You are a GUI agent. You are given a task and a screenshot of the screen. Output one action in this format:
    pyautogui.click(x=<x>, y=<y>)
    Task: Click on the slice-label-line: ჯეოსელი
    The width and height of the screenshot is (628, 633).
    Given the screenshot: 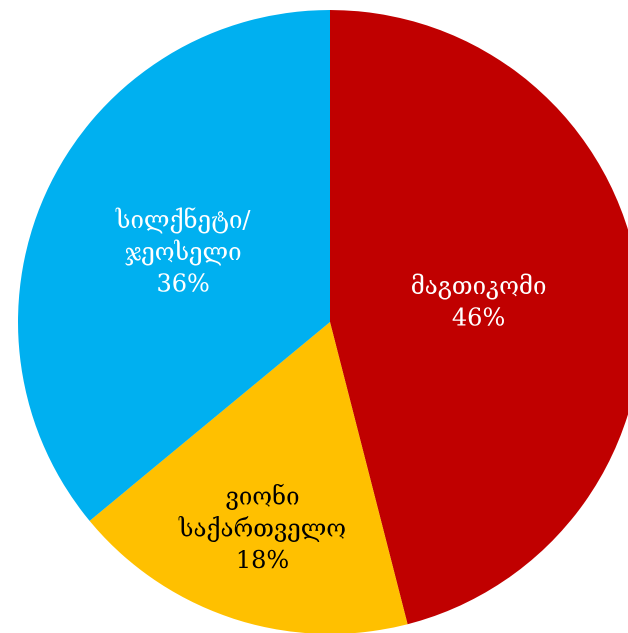 What is the action you would take?
    pyautogui.click(x=183, y=251)
    